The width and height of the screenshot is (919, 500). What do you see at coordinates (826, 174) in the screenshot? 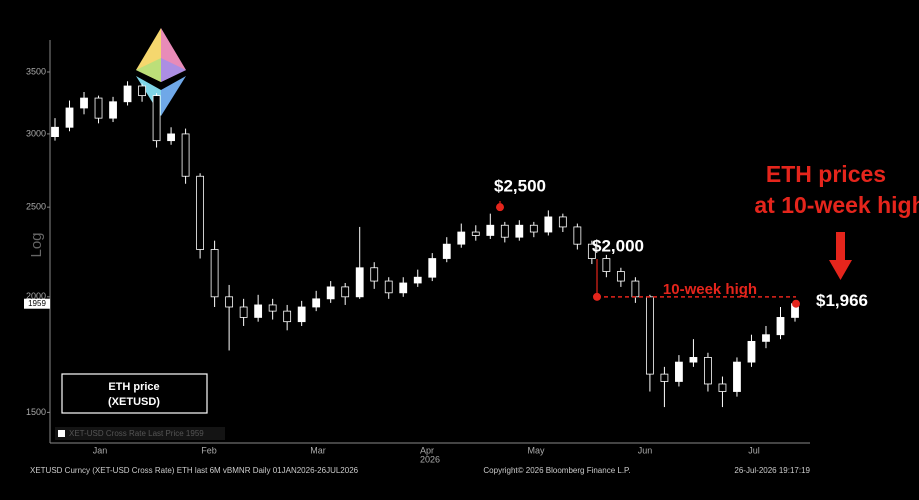
I see `headline: ETH prices` at bounding box center [826, 174].